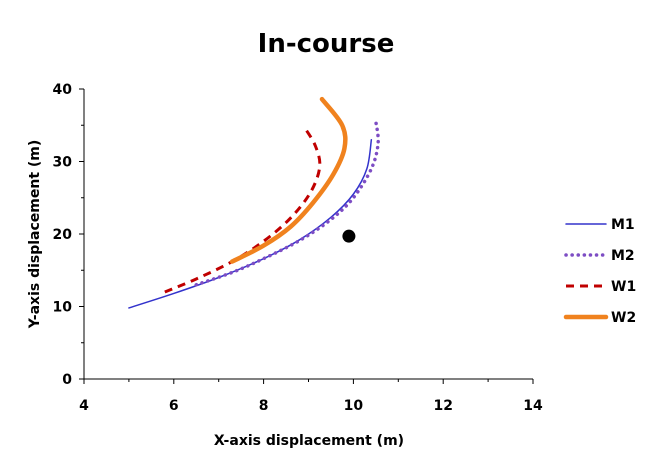  Describe the element at coordinates (288, 180) in the screenshot. I see `series-line-w2` at that location.